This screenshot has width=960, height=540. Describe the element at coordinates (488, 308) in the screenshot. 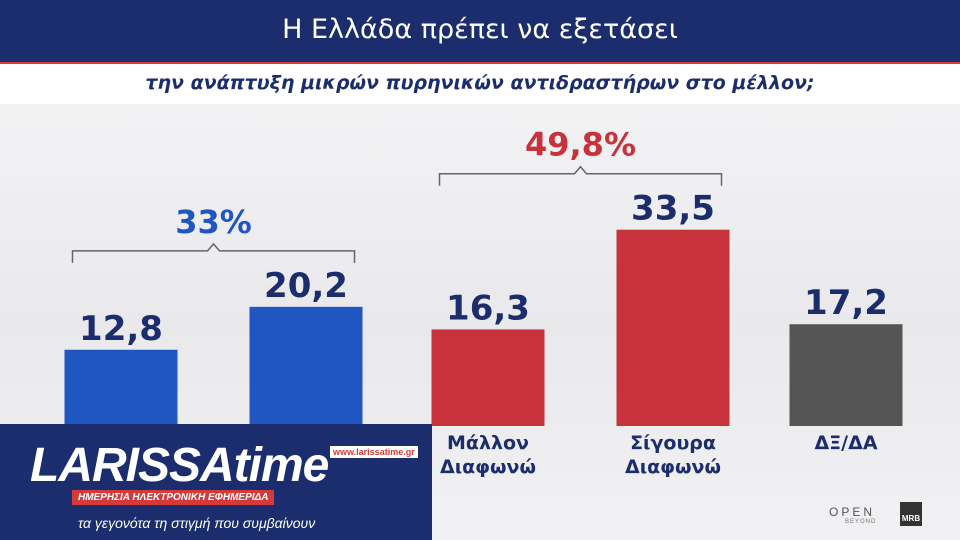

I see `bar-value-label: 16,3` at that location.